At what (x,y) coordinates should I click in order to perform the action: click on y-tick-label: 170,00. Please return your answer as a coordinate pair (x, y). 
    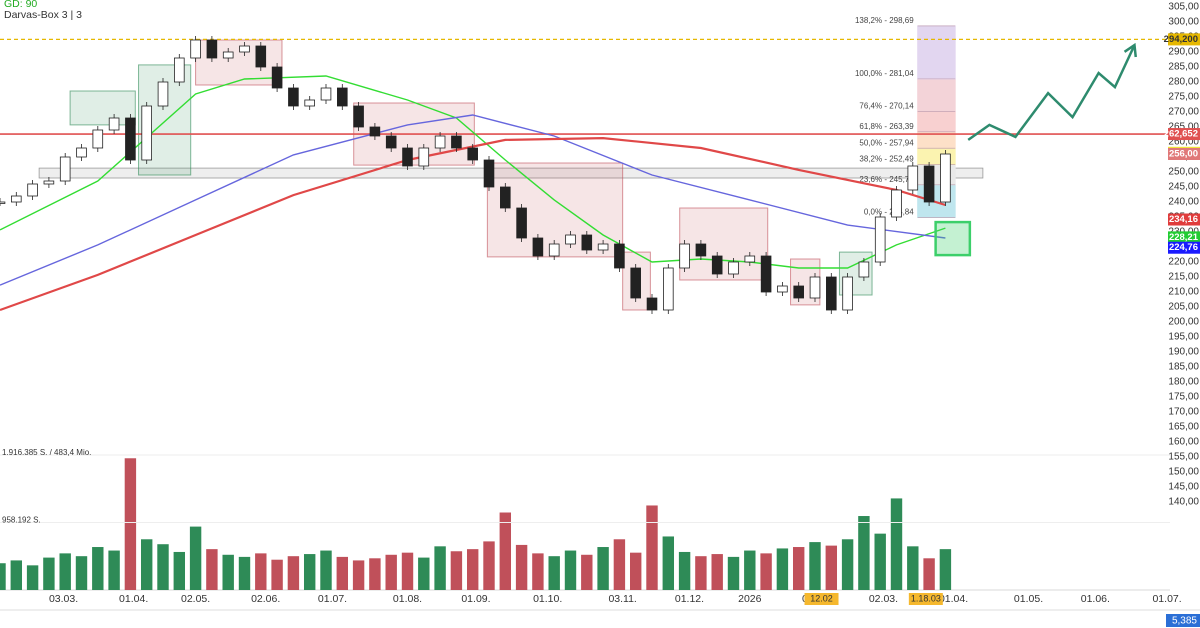
    Looking at the image, I should click on (1183, 412).